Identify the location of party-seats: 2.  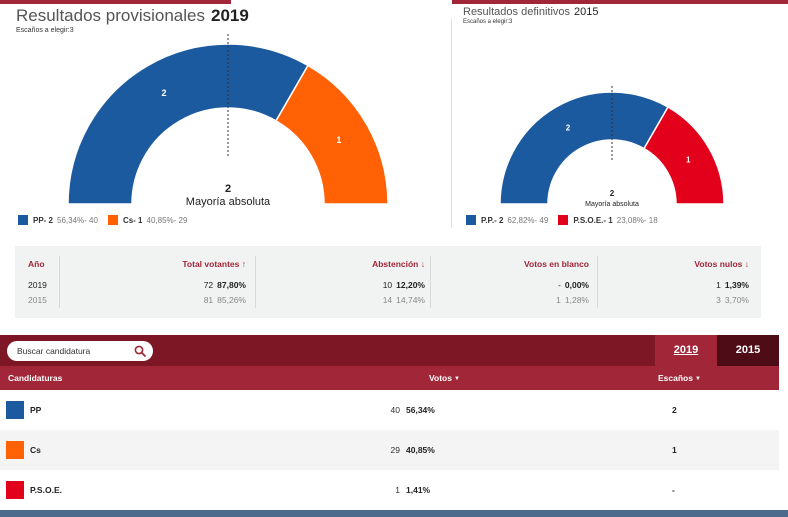
(674, 410).